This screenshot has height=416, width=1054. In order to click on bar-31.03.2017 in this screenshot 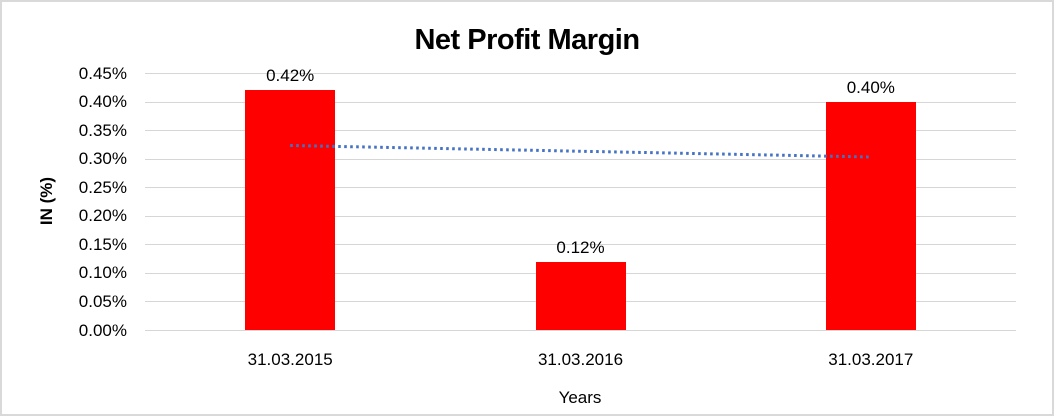, I will do `click(870, 215)`.